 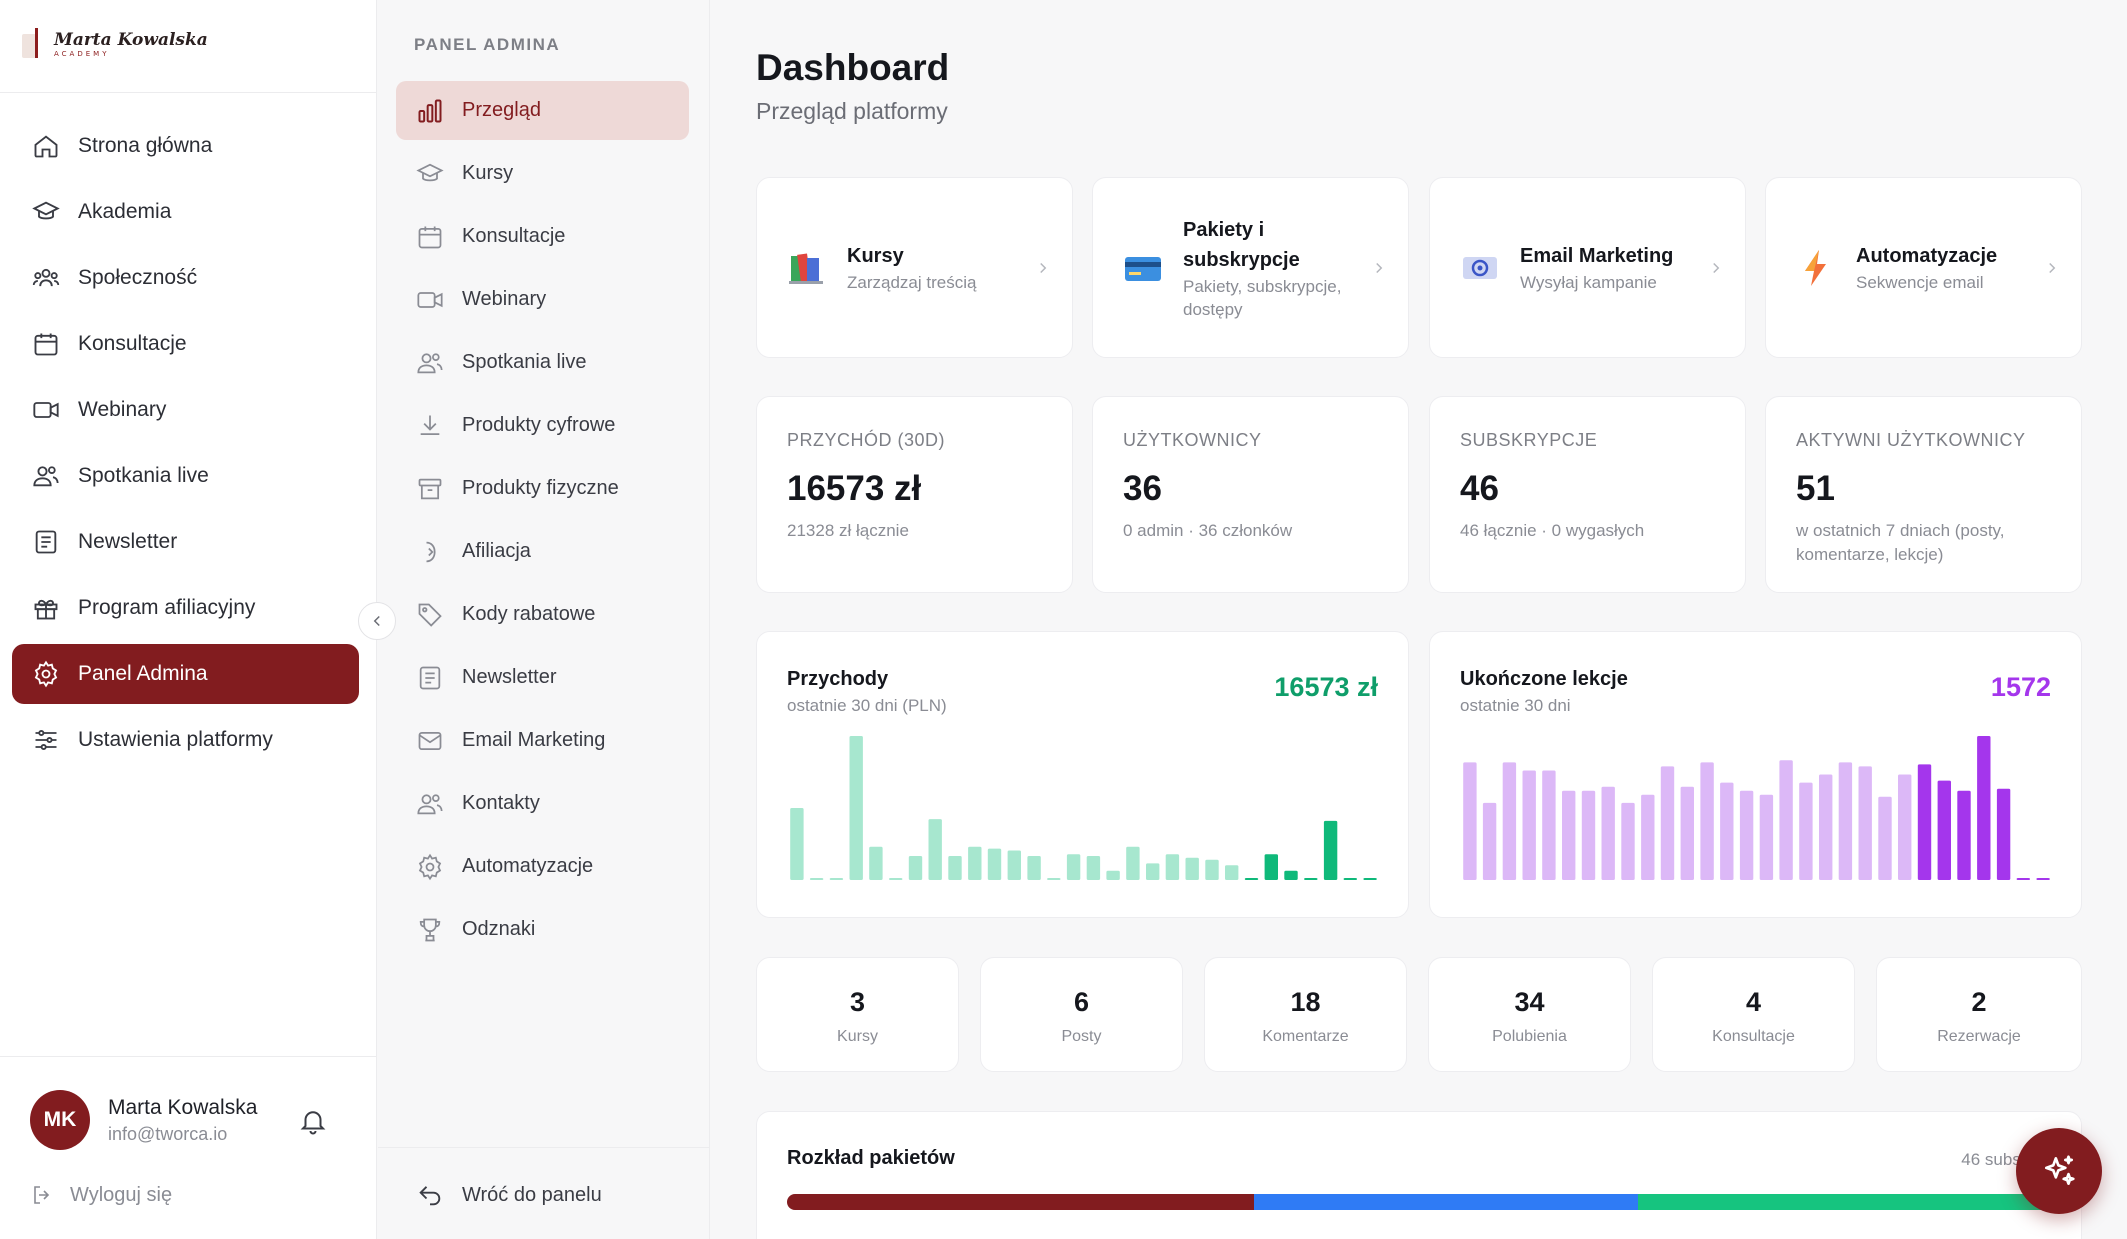 I want to click on admin-item-live-meetings: Spotkania live, so click(x=542, y=362).